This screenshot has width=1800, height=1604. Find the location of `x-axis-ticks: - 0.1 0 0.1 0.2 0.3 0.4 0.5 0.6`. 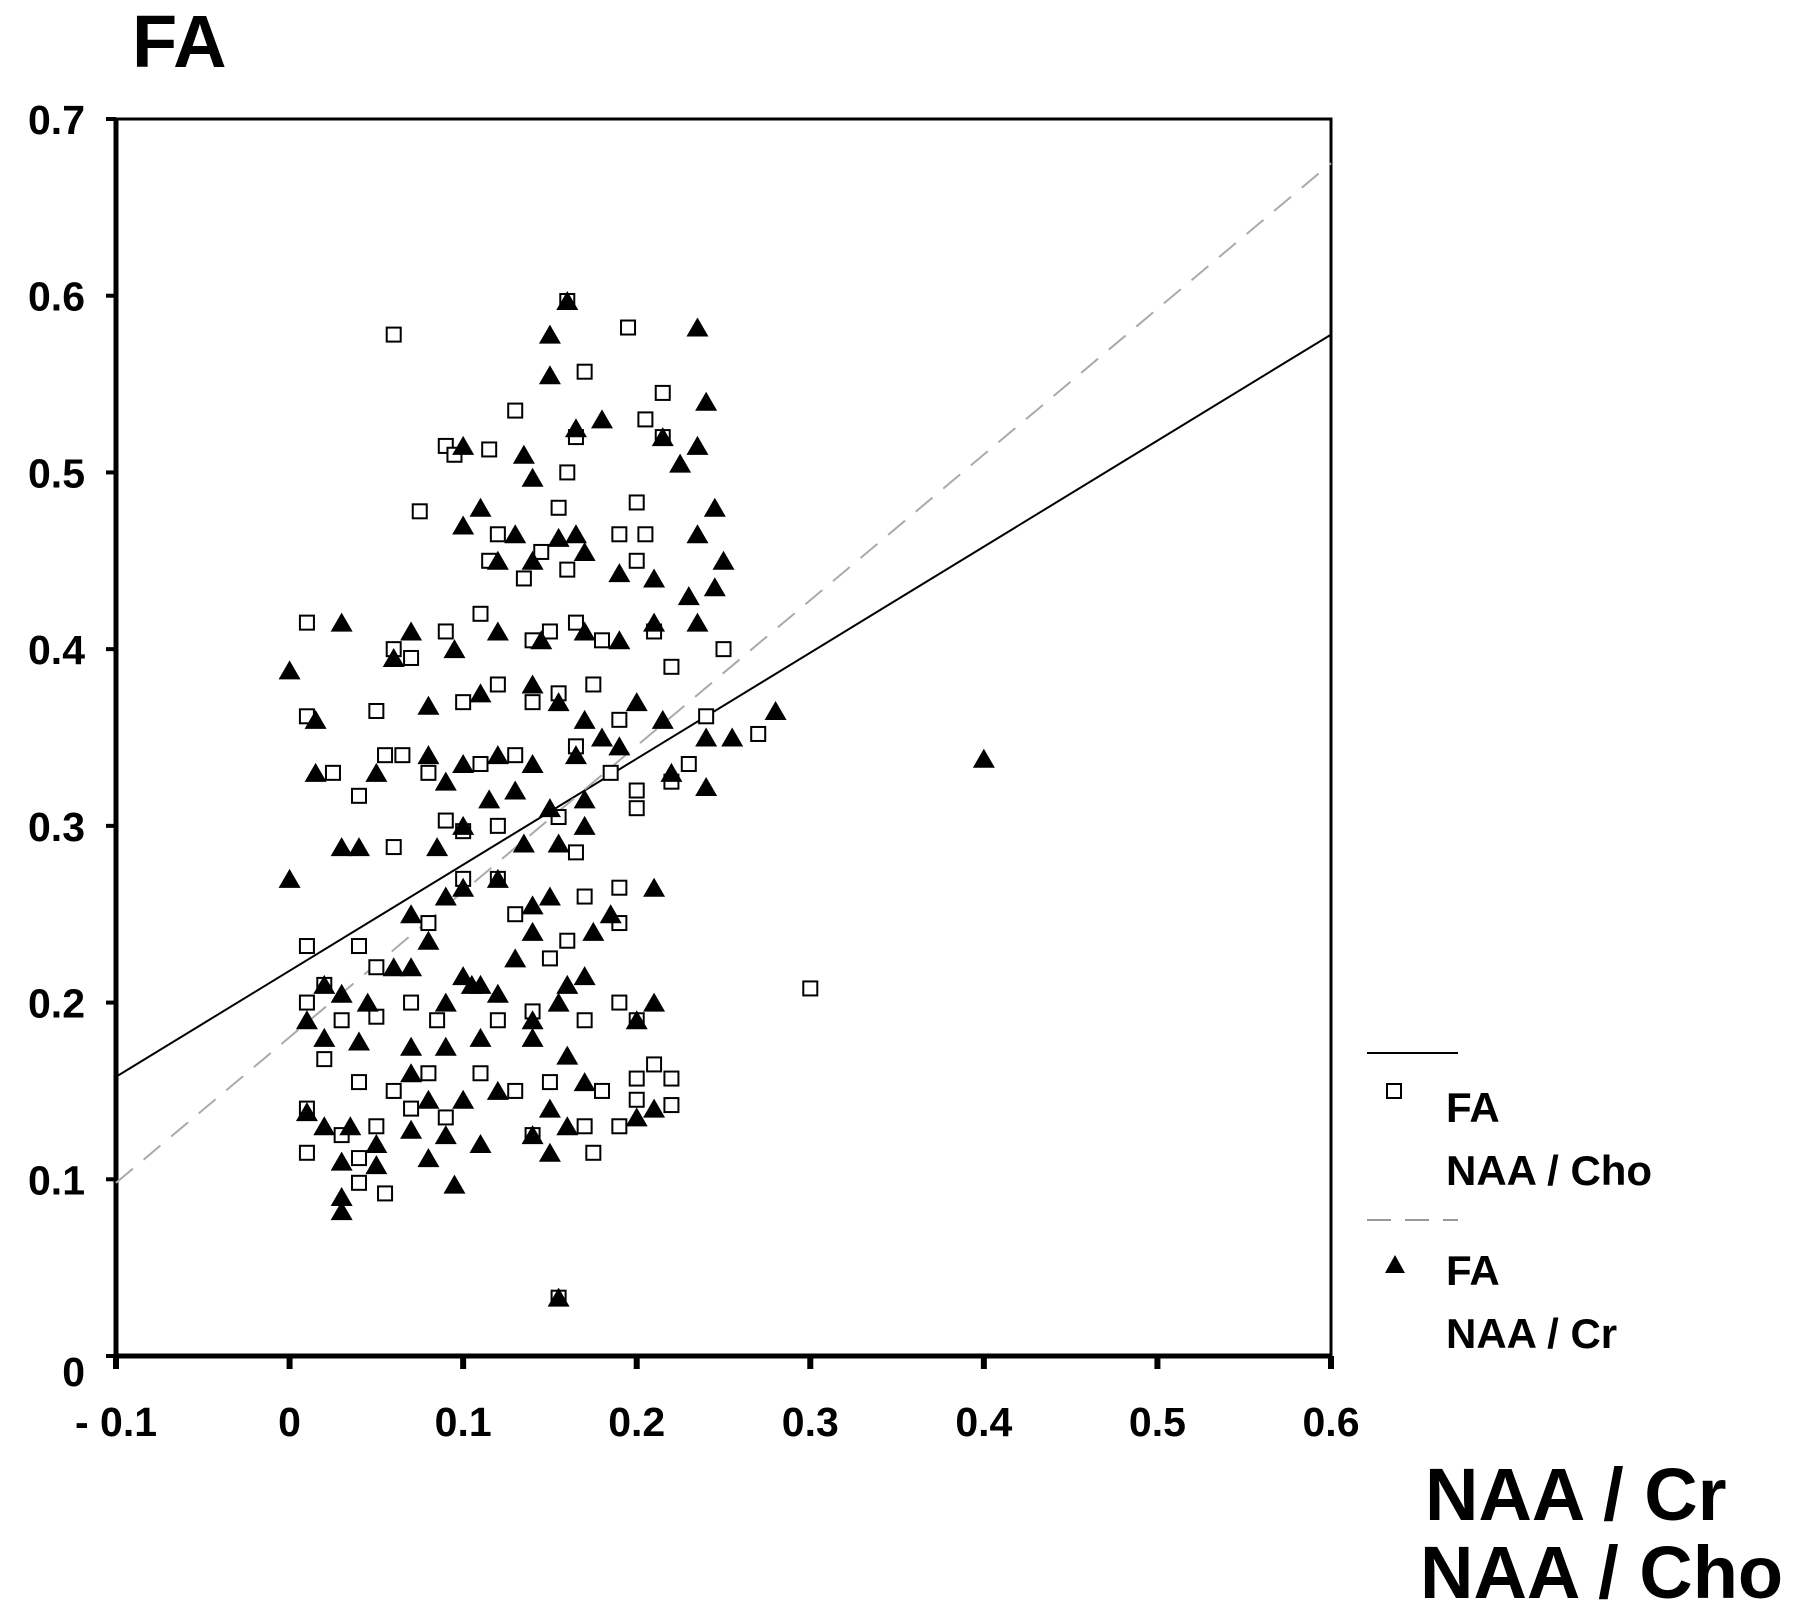

x-axis-ticks: - 0.1 0 0.1 0.2 0.3 0.4 0.5 0.6 is located at coordinates (717, 1400).